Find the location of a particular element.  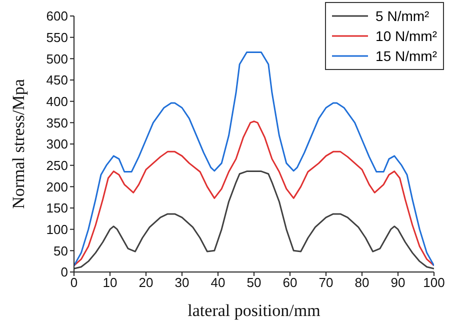

legend-label: 5 N/mm² is located at coordinates (403, 16).